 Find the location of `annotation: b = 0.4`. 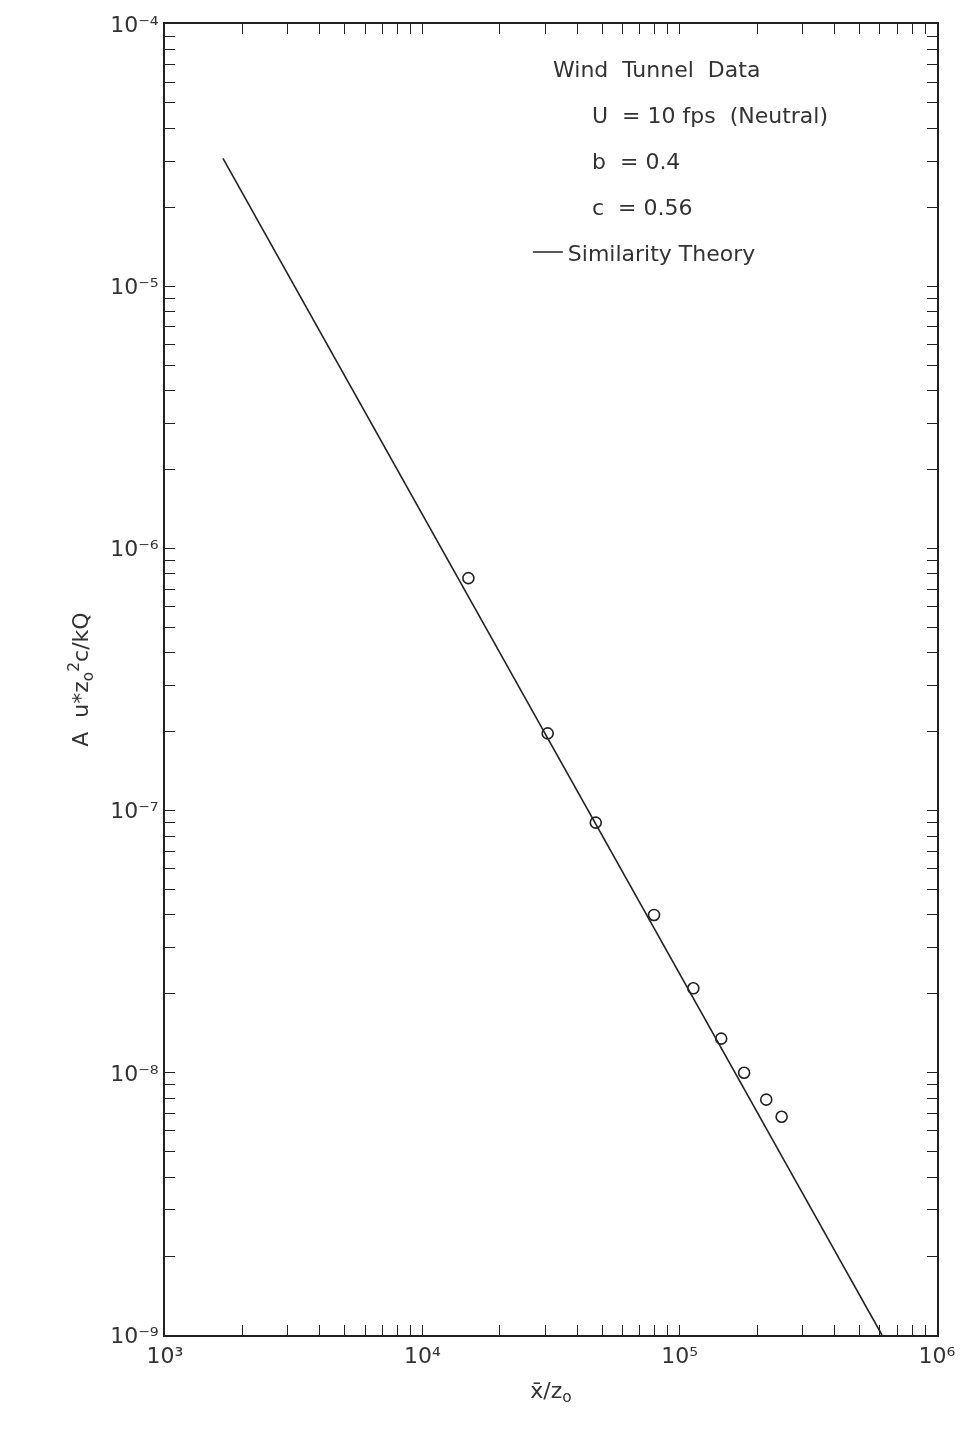

annotation: b = 0.4 is located at coordinates (636, 161).